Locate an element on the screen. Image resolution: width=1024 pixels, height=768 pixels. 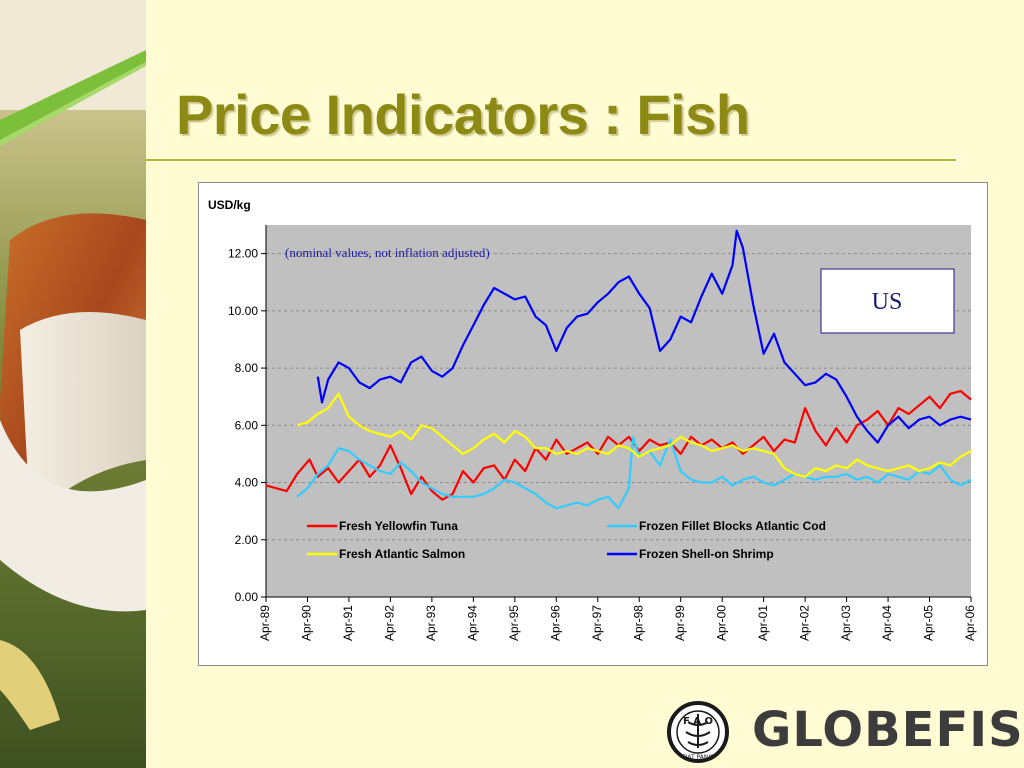
y-tick-label: 0.00 is located at coordinates (247, 597).